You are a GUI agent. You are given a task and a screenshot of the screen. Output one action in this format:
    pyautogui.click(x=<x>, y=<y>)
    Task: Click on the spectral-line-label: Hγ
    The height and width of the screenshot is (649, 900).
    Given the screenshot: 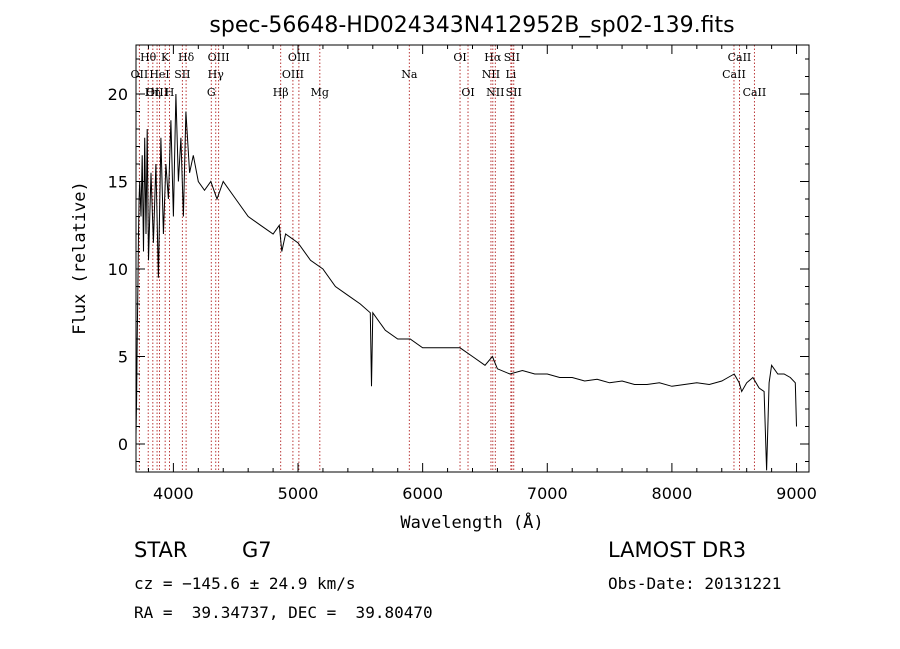 What is the action you would take?
    pyautogui.click(x=216, y=74)
    